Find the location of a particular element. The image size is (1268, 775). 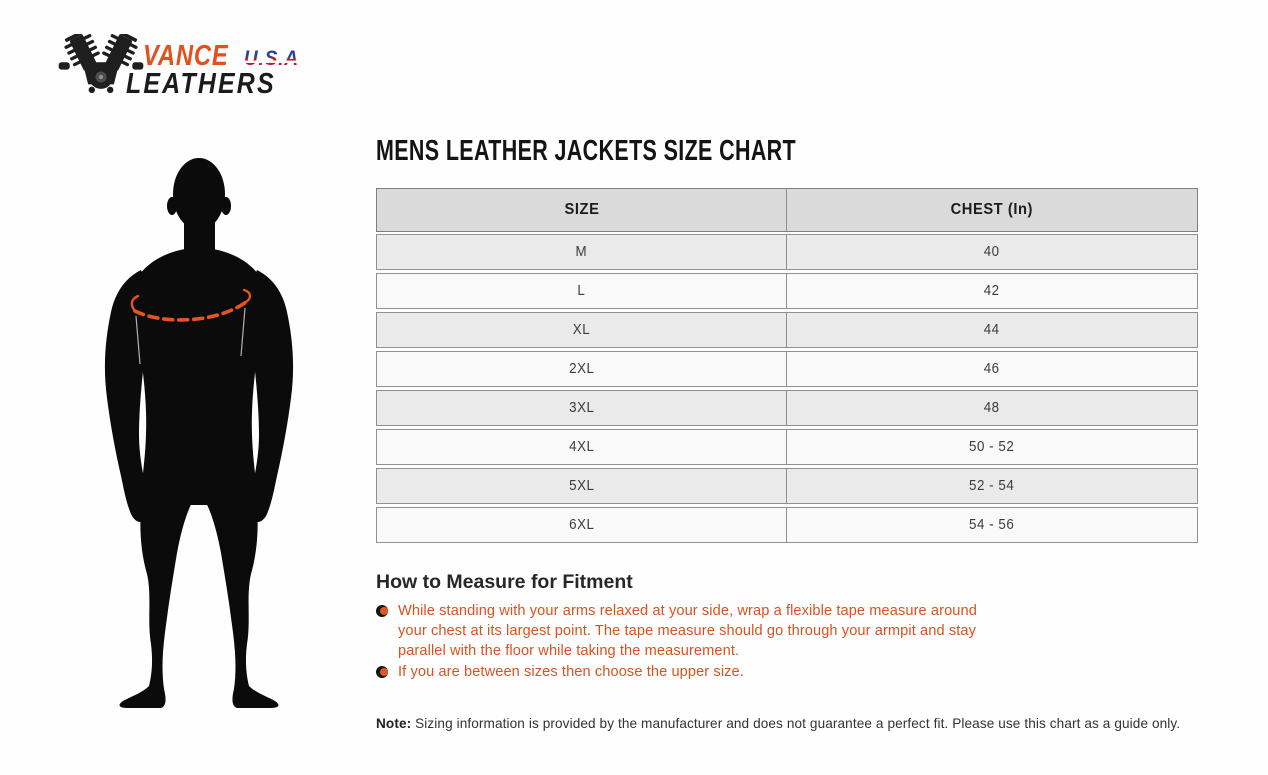

table-row: 4XL 50 - 52 is located at coordinates (787, 447).